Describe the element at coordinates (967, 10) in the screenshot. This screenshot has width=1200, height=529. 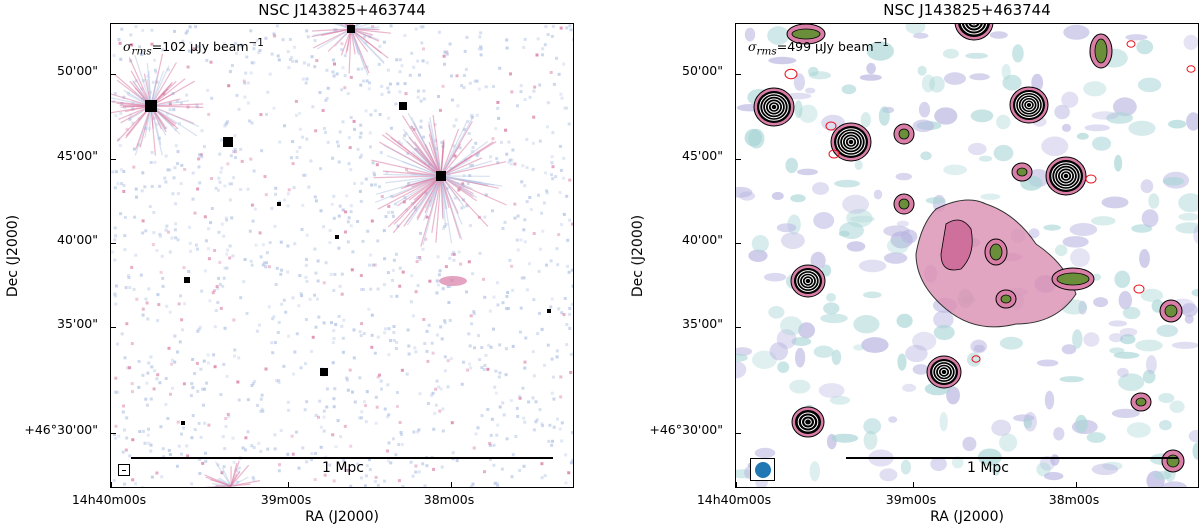
I see `right-panel-title: NSC J143825+463744` at that location.